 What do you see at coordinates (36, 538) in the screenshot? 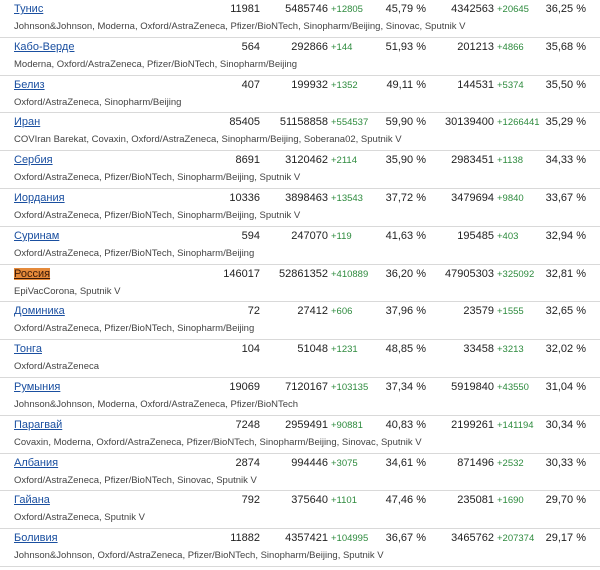
I see `country-link: Боливия` at bounding box center [36, 538].